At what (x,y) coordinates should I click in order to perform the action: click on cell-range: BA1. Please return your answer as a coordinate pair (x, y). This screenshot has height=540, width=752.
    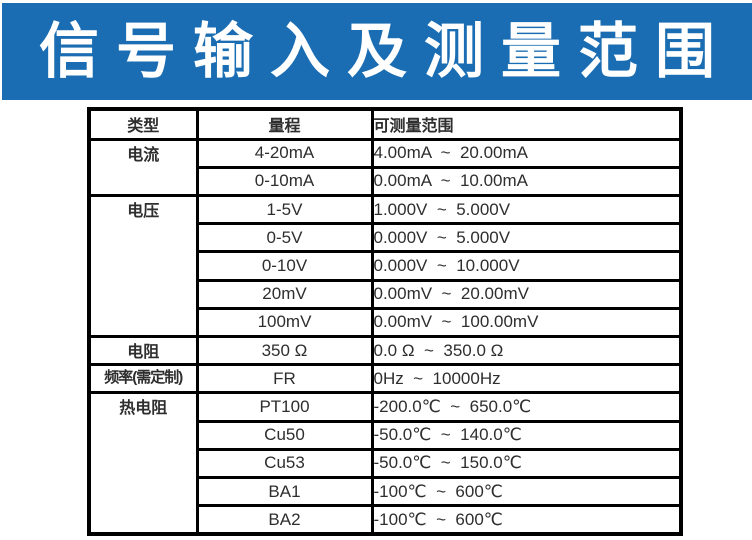
    Looking at the image, I should click on (284, 491).